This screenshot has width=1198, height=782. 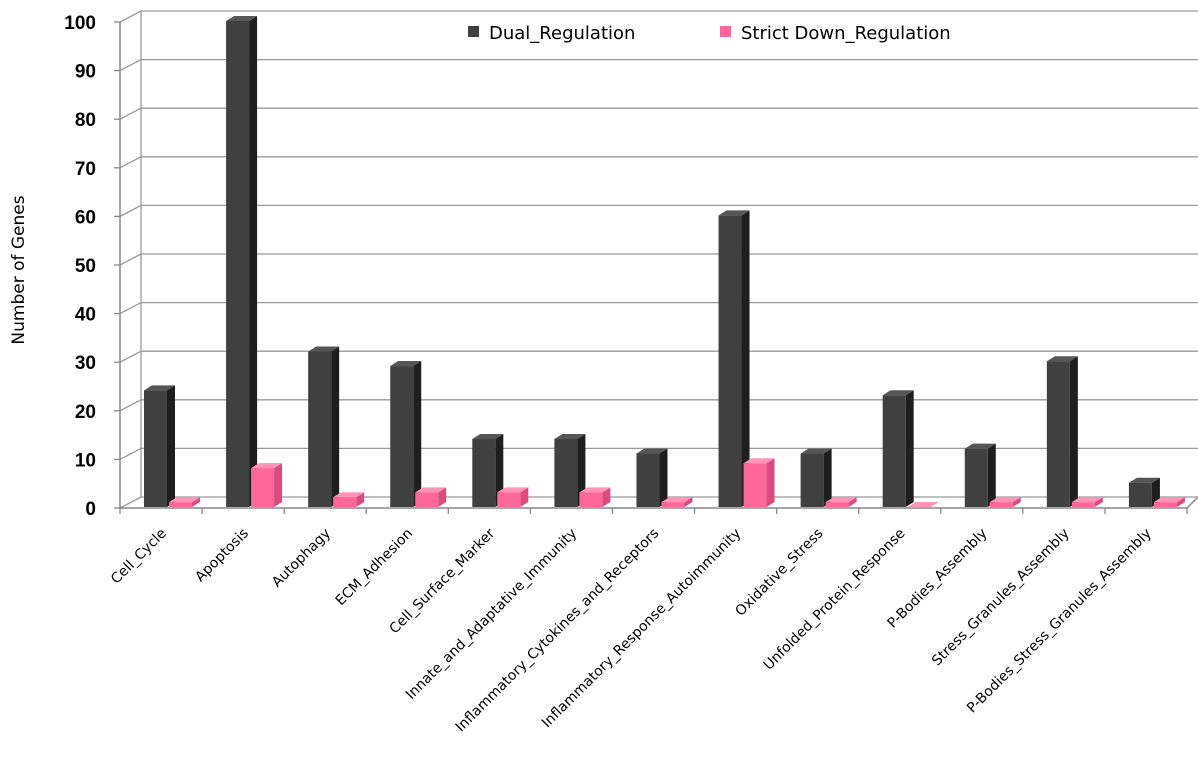 I want to click on bar-dual-regulation-autophagy, so click(x=324, y=426).